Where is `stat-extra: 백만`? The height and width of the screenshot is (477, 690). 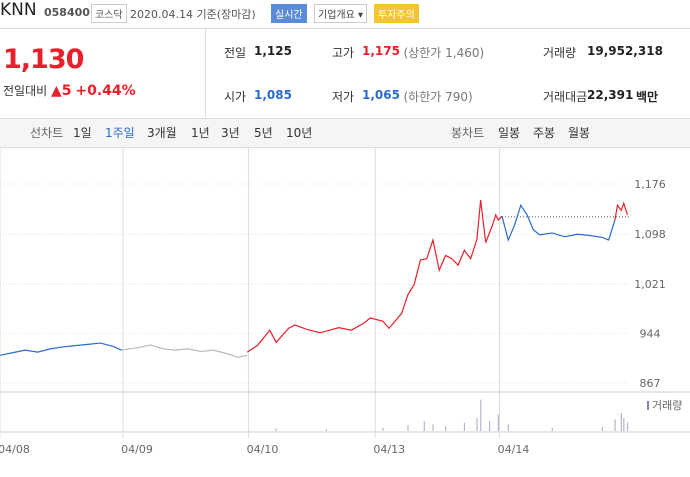
stat-extra: 백만 is located at coordinates (647, 97).